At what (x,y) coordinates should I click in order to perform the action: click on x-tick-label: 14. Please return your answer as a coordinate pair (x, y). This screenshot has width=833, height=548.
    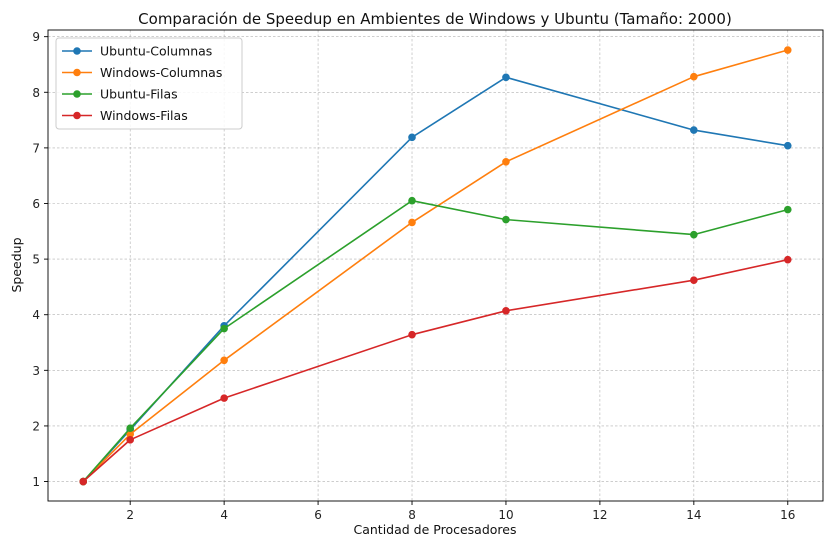
    Looking at the image, I should click on (693, 515).